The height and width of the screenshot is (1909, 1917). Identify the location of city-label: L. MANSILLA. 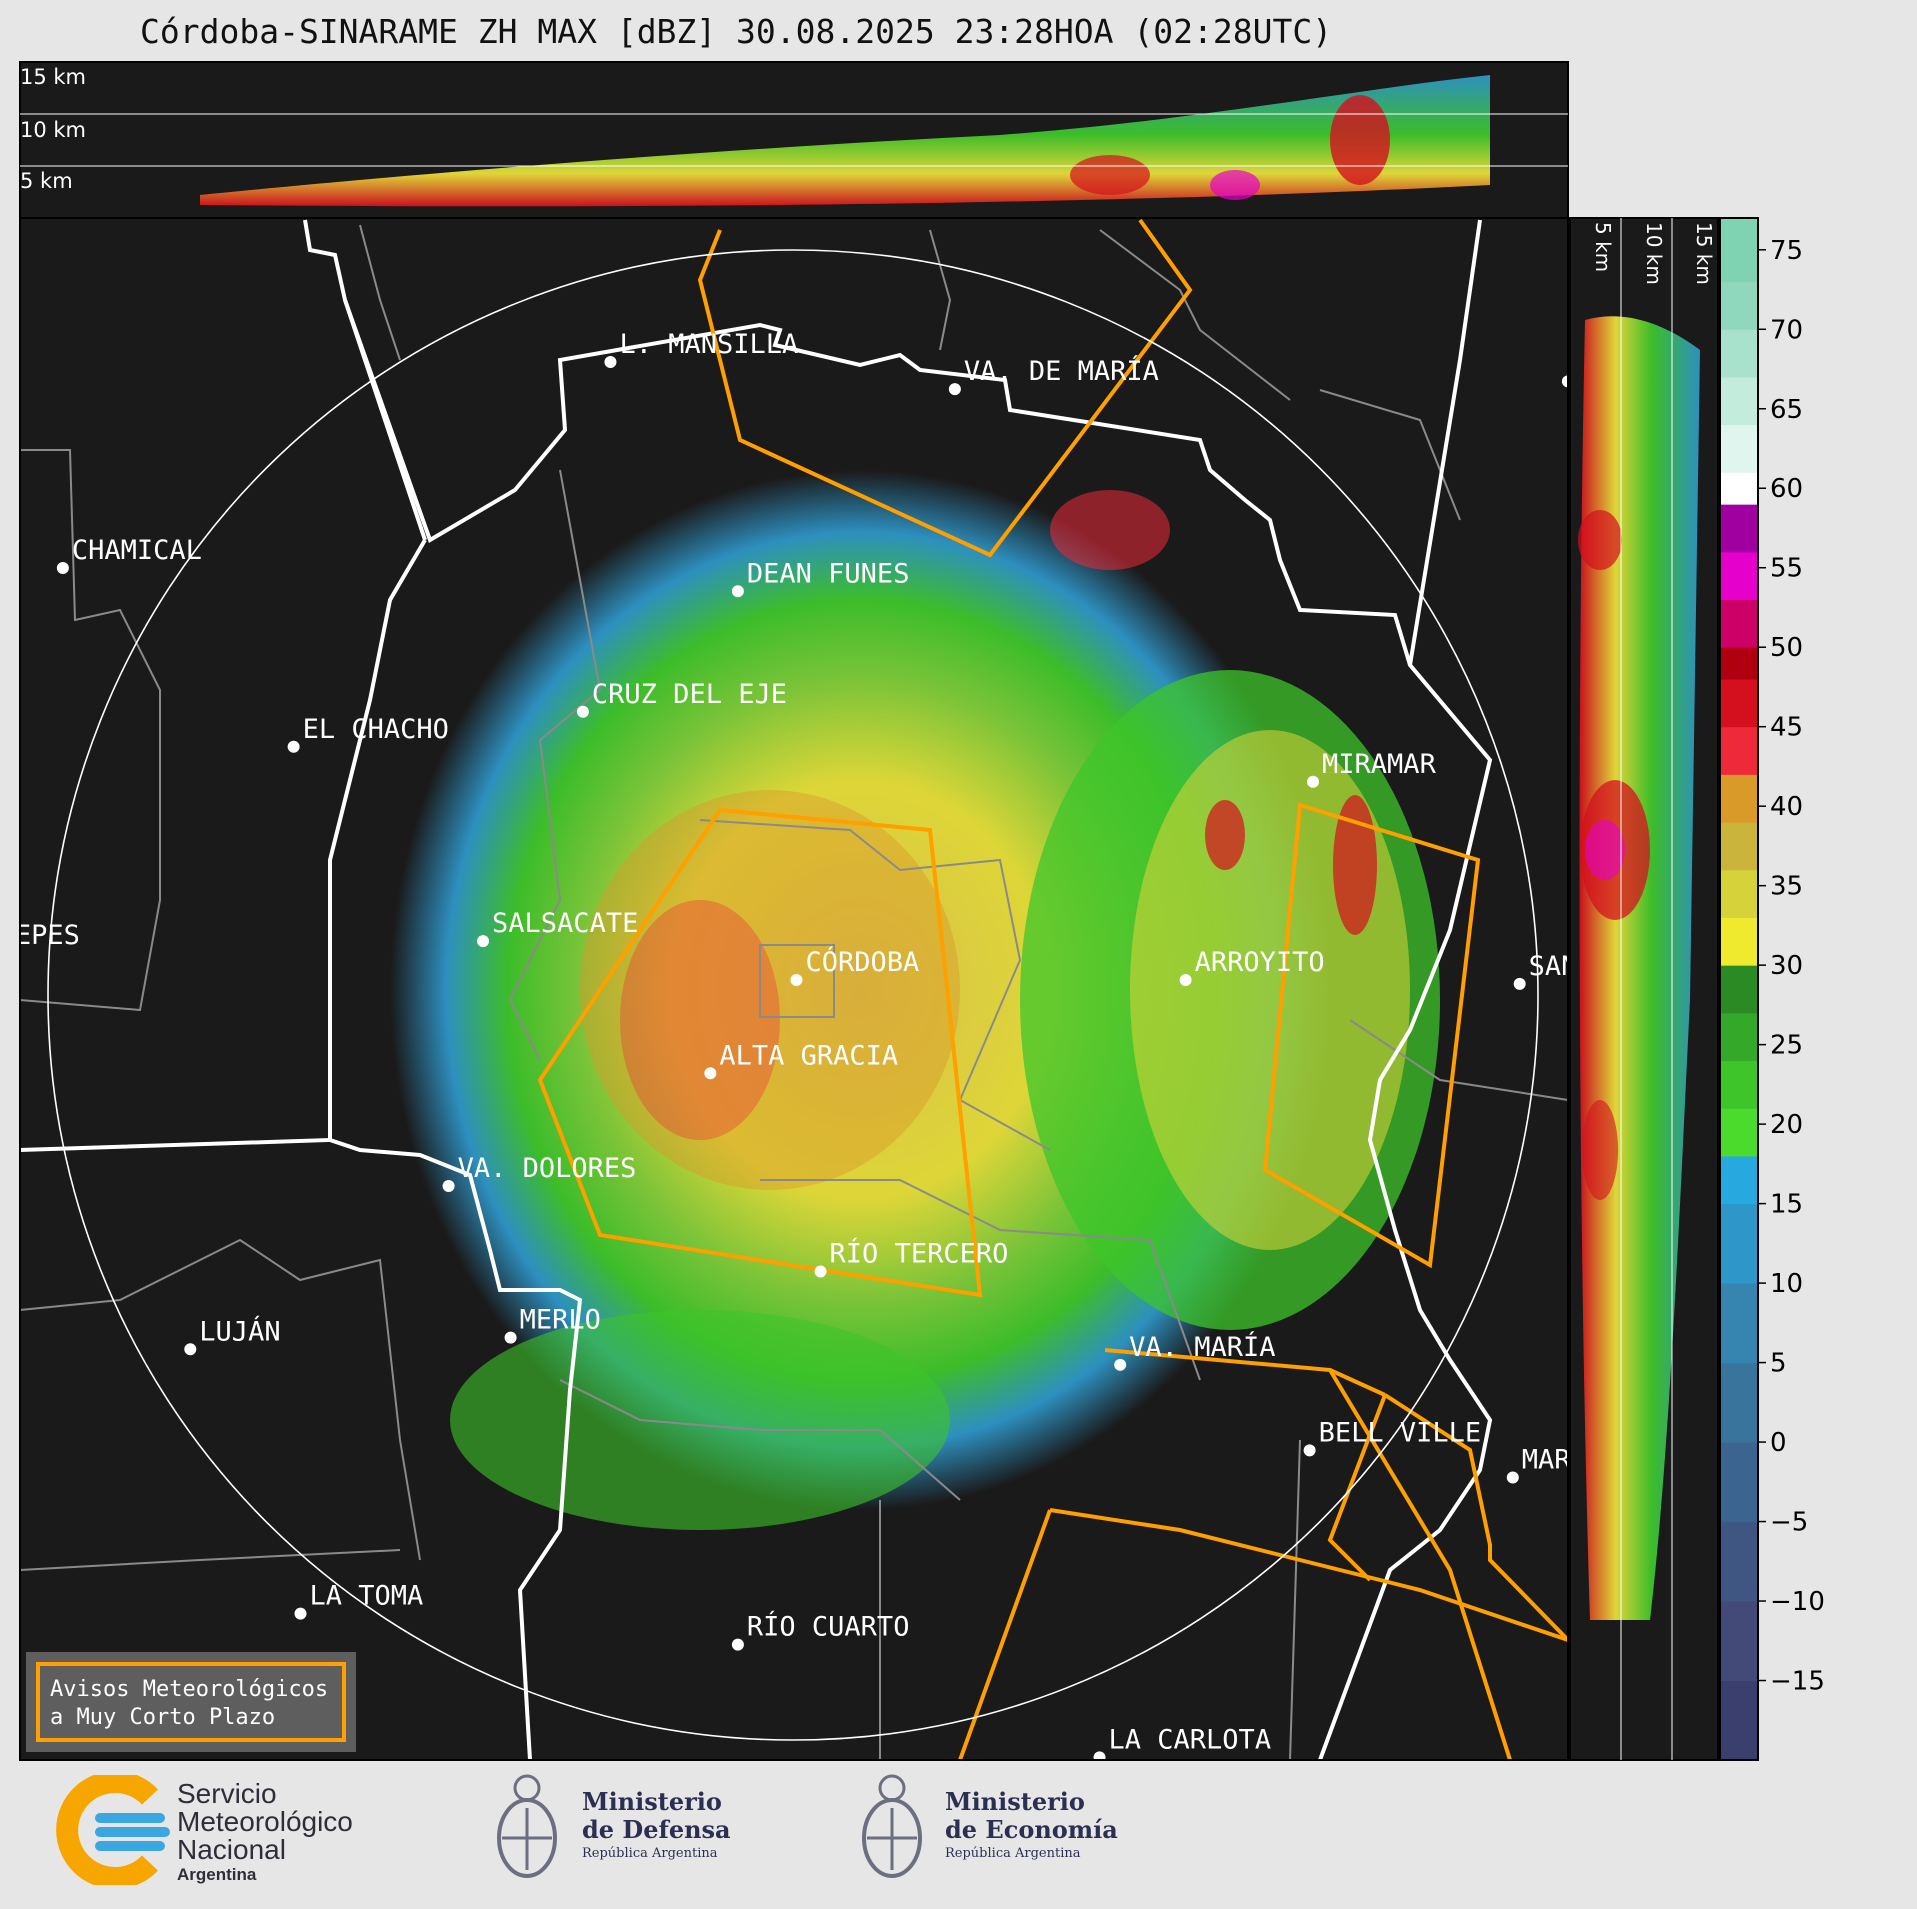
(708, 344).